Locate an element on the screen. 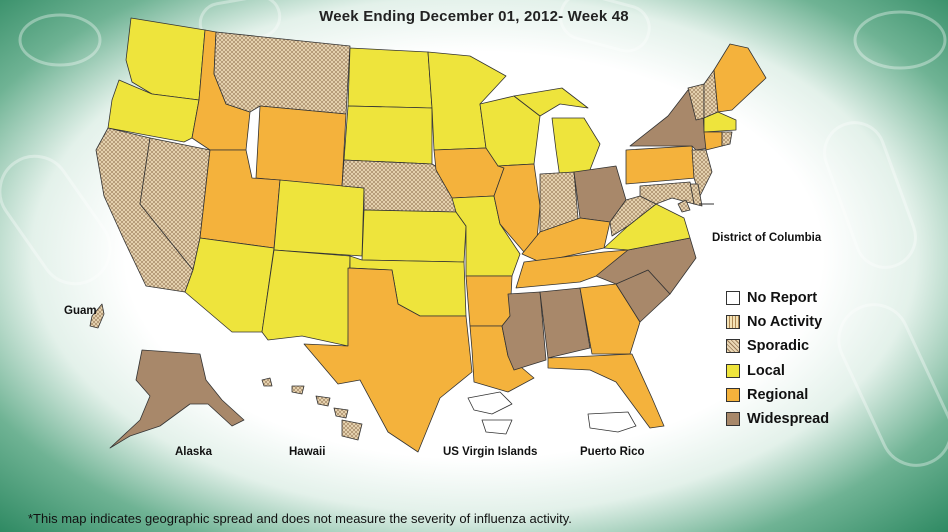  legend-item-widespread: Widespread is located at coordinates (777, 419).